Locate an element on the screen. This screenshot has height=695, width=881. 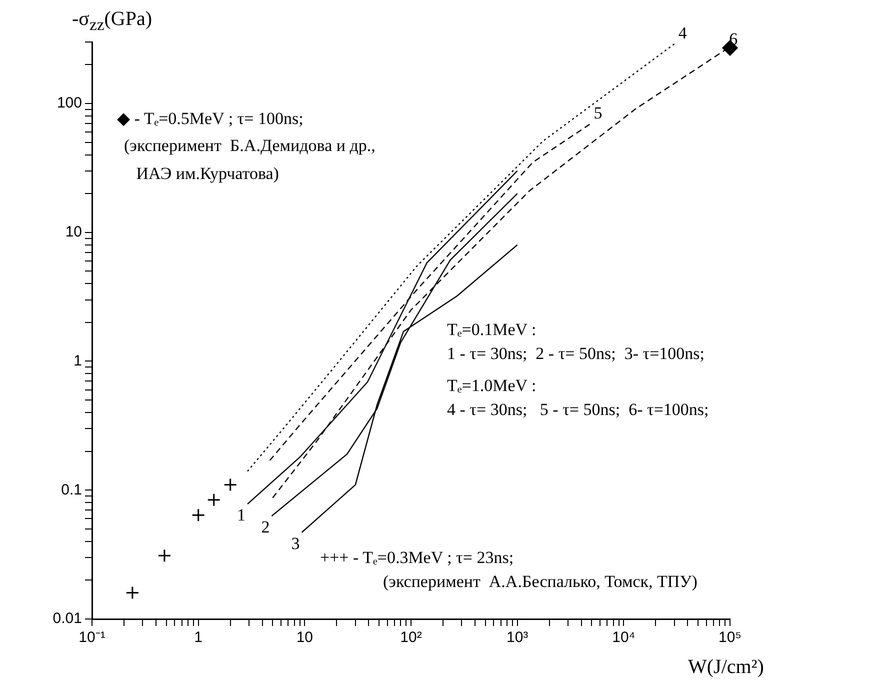
annotation: 3 is located at coordinates (295, 543).